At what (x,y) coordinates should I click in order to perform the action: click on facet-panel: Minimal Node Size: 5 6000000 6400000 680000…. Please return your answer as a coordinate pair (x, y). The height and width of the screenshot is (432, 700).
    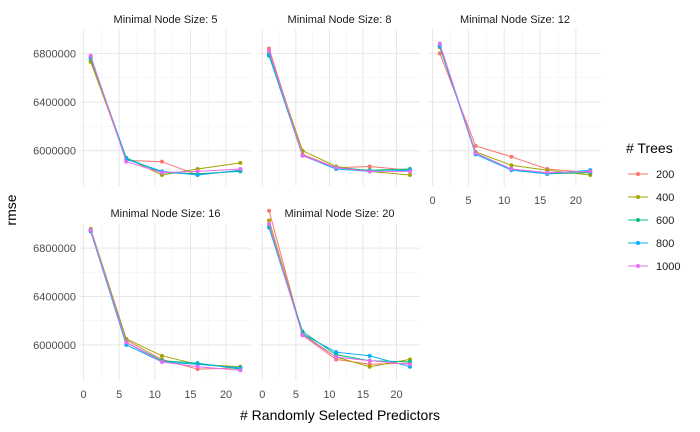
    Looking at the image, I should click on (142, 100).